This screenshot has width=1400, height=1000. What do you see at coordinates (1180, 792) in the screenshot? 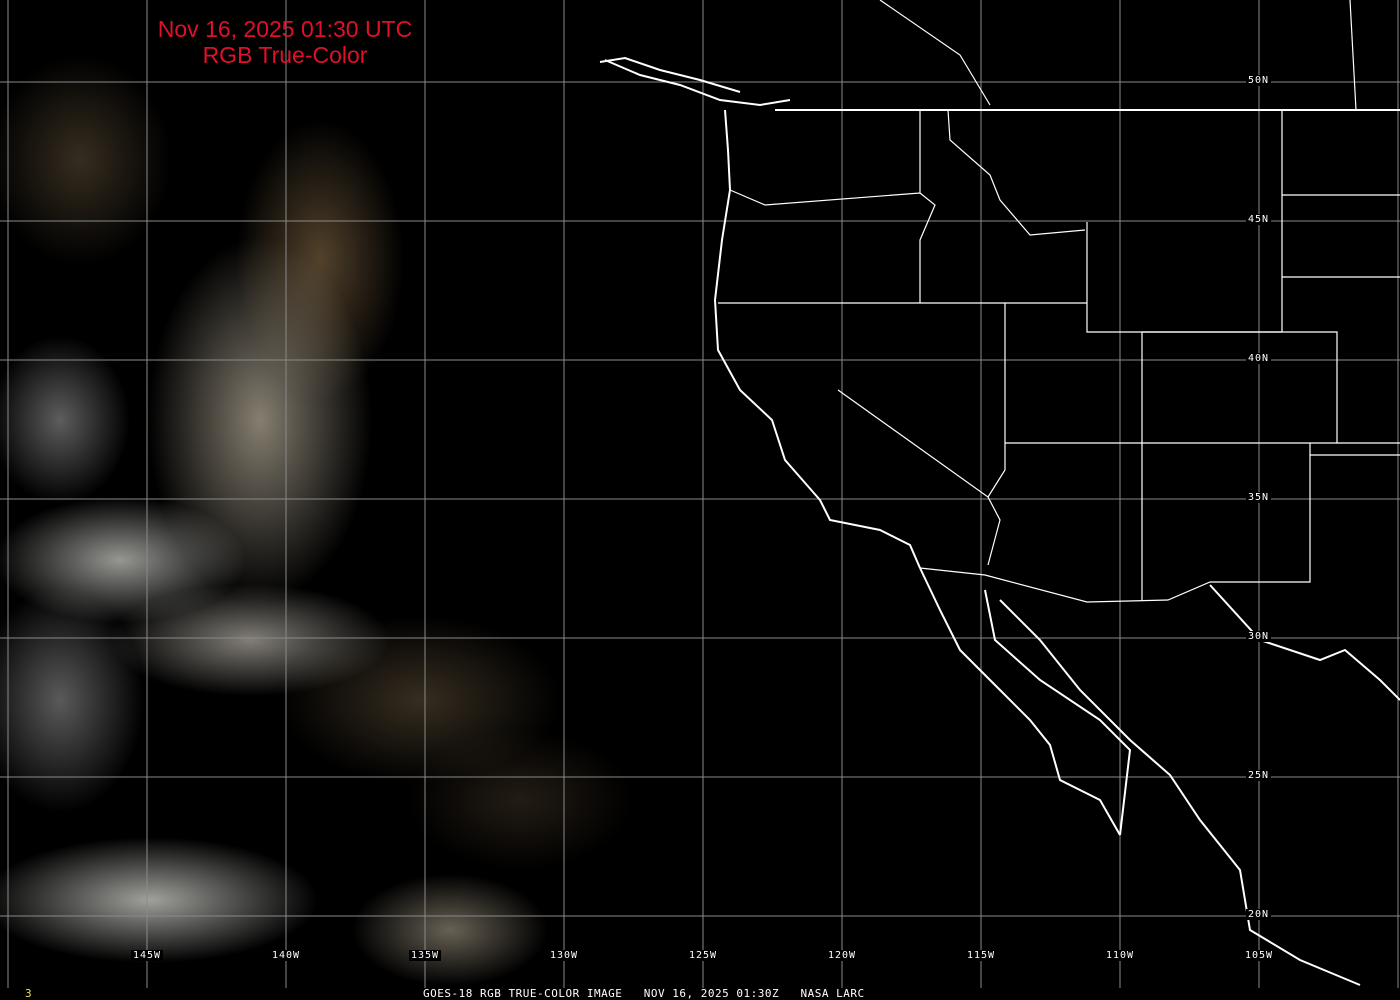
I see `mexico-gulf-coast` at bounding box center [1180, 792].